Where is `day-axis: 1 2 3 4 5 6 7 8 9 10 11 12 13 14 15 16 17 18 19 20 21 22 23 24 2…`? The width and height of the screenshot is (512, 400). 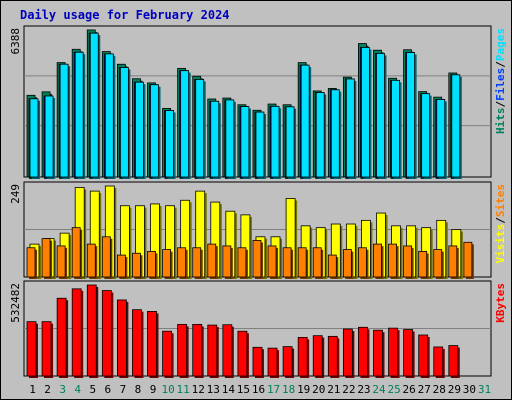 day-axis: 1 2 3 4 5 6 7 8 9 10 11 12 13 14 15 16 17 18 19 20 21 22 23 24 2… is located at coordinates (260, 389).